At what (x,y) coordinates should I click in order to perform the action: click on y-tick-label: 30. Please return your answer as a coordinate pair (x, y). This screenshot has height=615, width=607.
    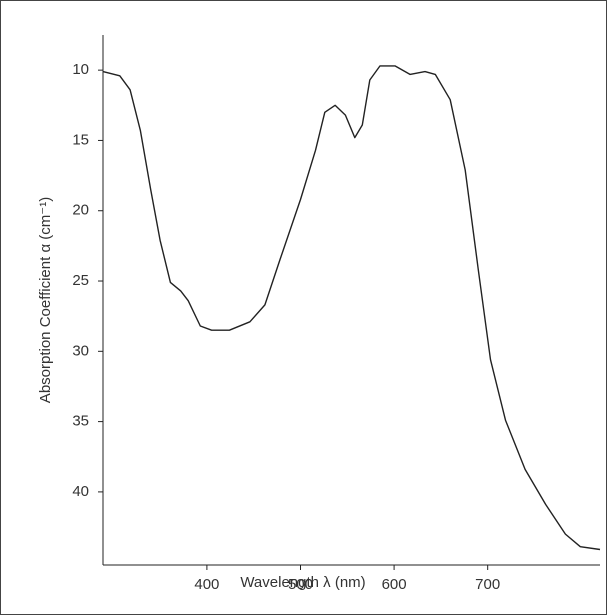
    Looking at the image, I should click on (80, 350).